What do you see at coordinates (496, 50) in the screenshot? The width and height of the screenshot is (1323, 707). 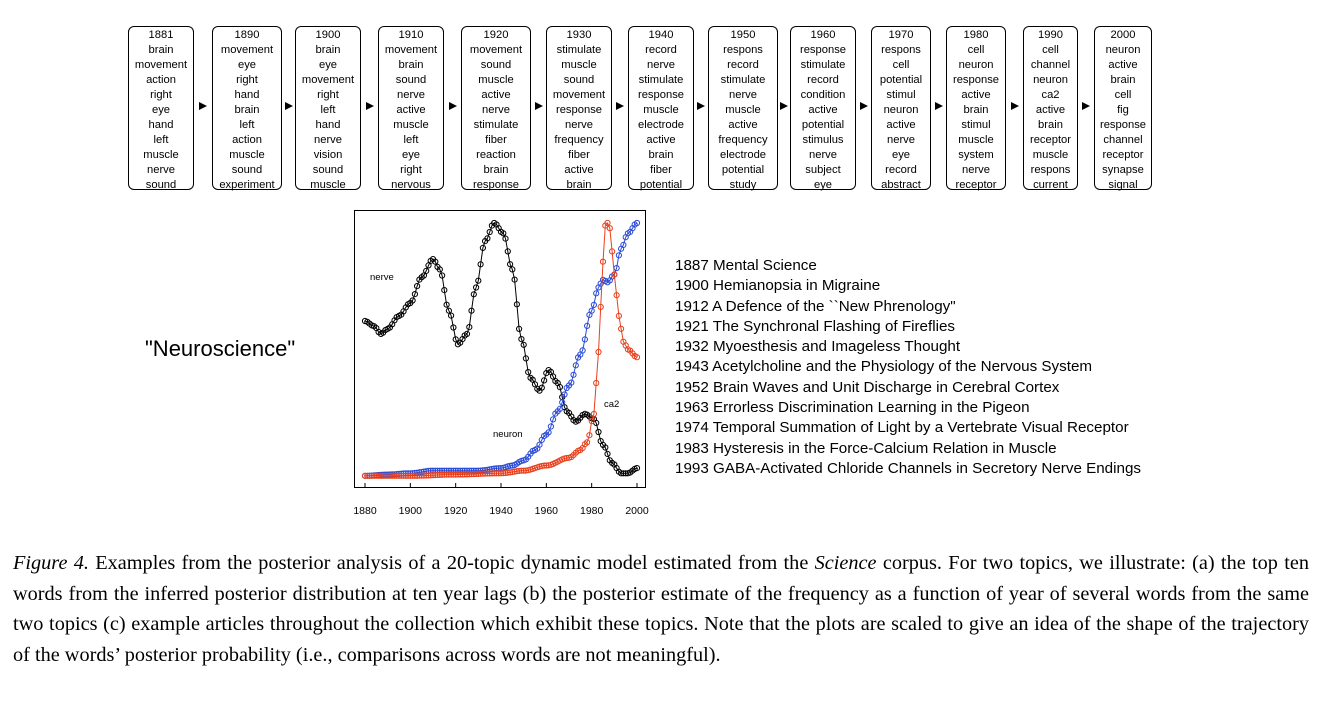 I see `topic-word: movement` at bounding box center [496, 50].